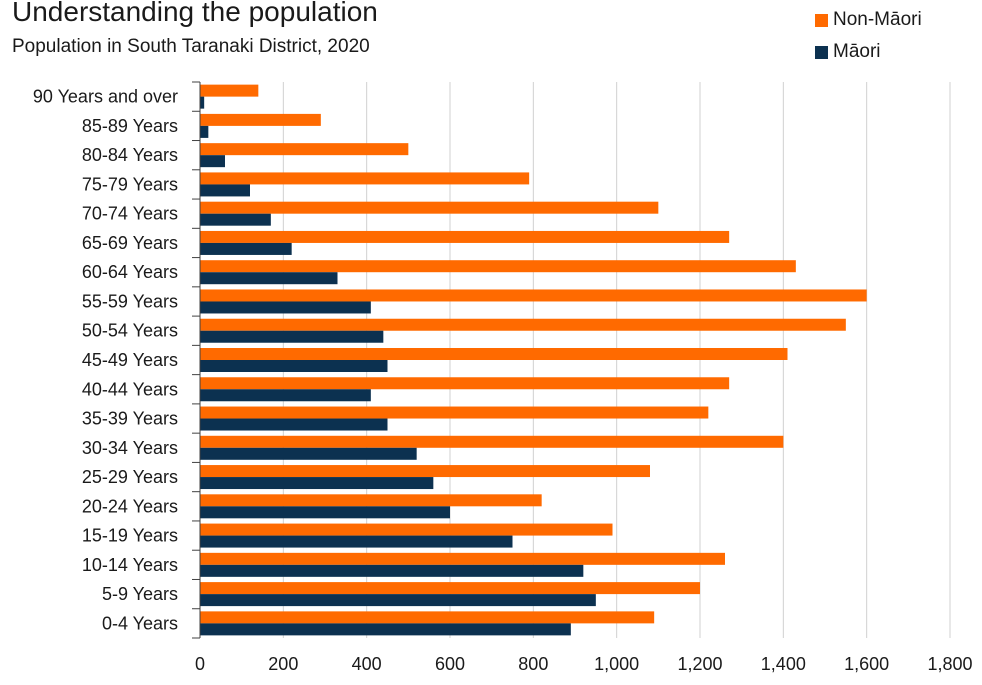 The width and height of the screenshot is (982, 685). I want to click on legend-swatch-maori, so click(821, 52).